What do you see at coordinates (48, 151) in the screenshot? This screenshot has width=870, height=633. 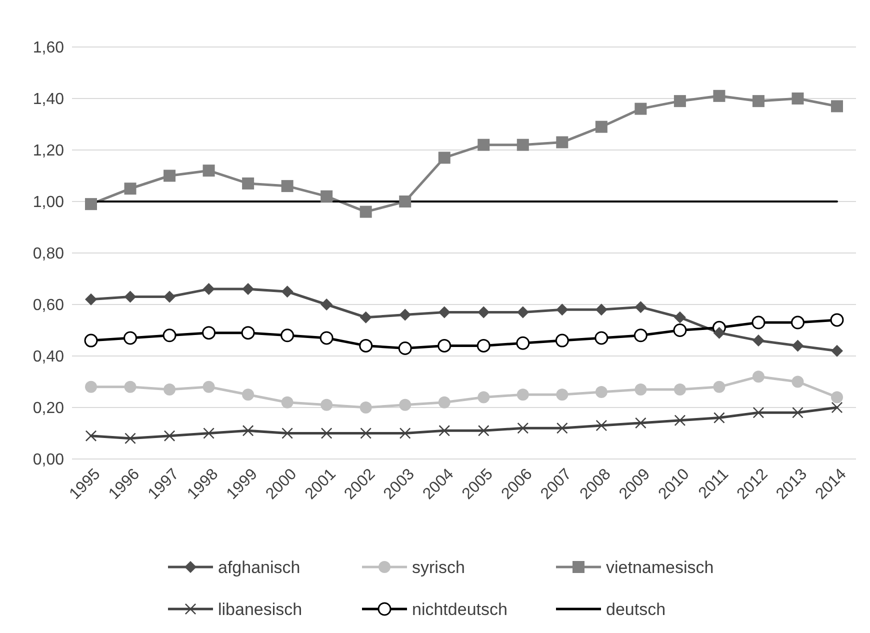 I see `y-tick-label: 1,20` at bounding box center [48, 151].